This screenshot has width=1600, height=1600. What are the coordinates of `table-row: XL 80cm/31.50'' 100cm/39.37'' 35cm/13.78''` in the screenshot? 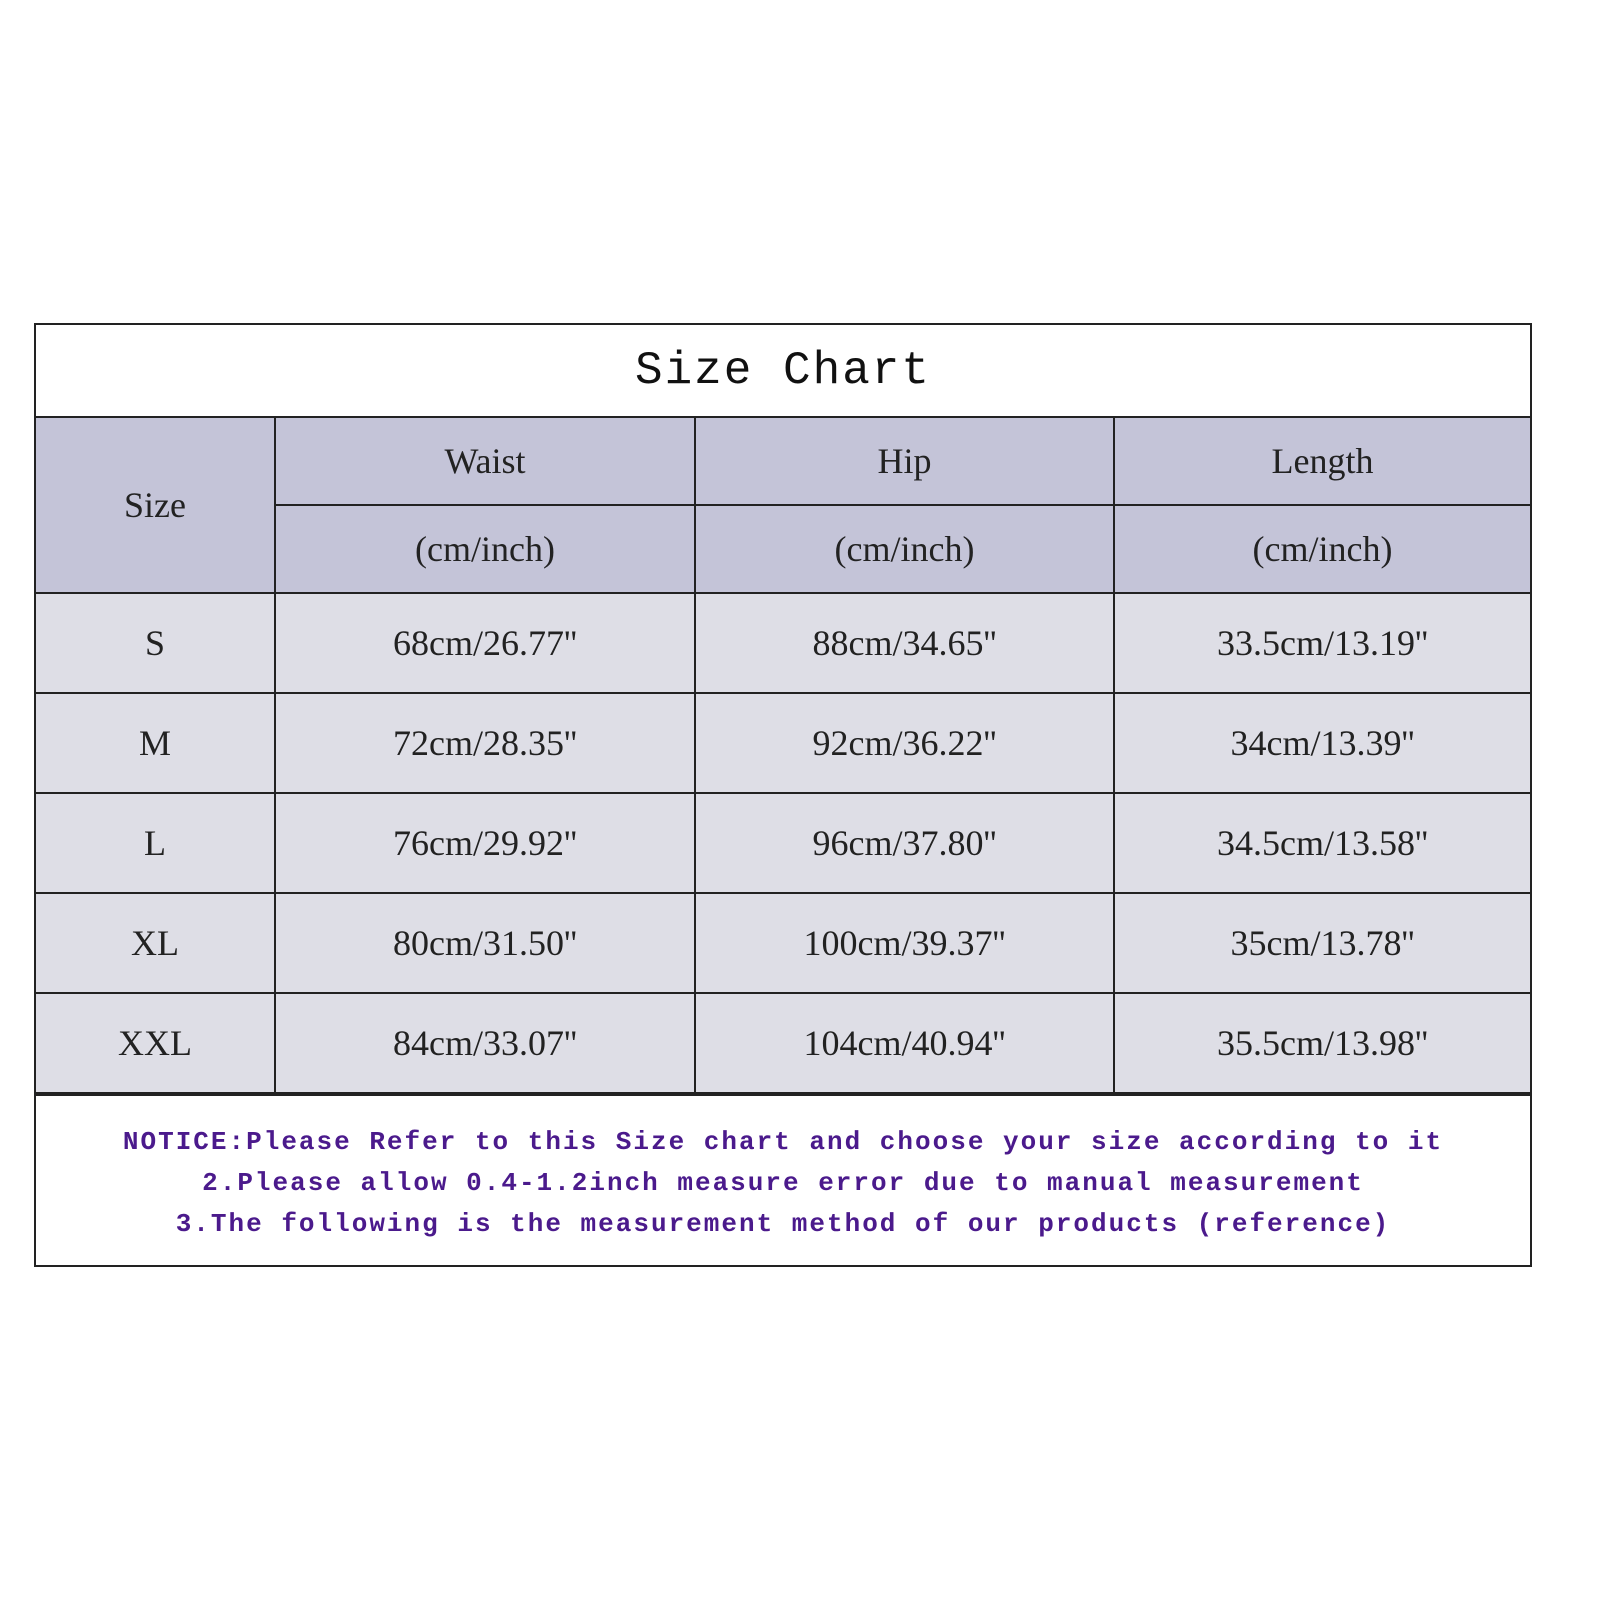 It's located at (783, 943).